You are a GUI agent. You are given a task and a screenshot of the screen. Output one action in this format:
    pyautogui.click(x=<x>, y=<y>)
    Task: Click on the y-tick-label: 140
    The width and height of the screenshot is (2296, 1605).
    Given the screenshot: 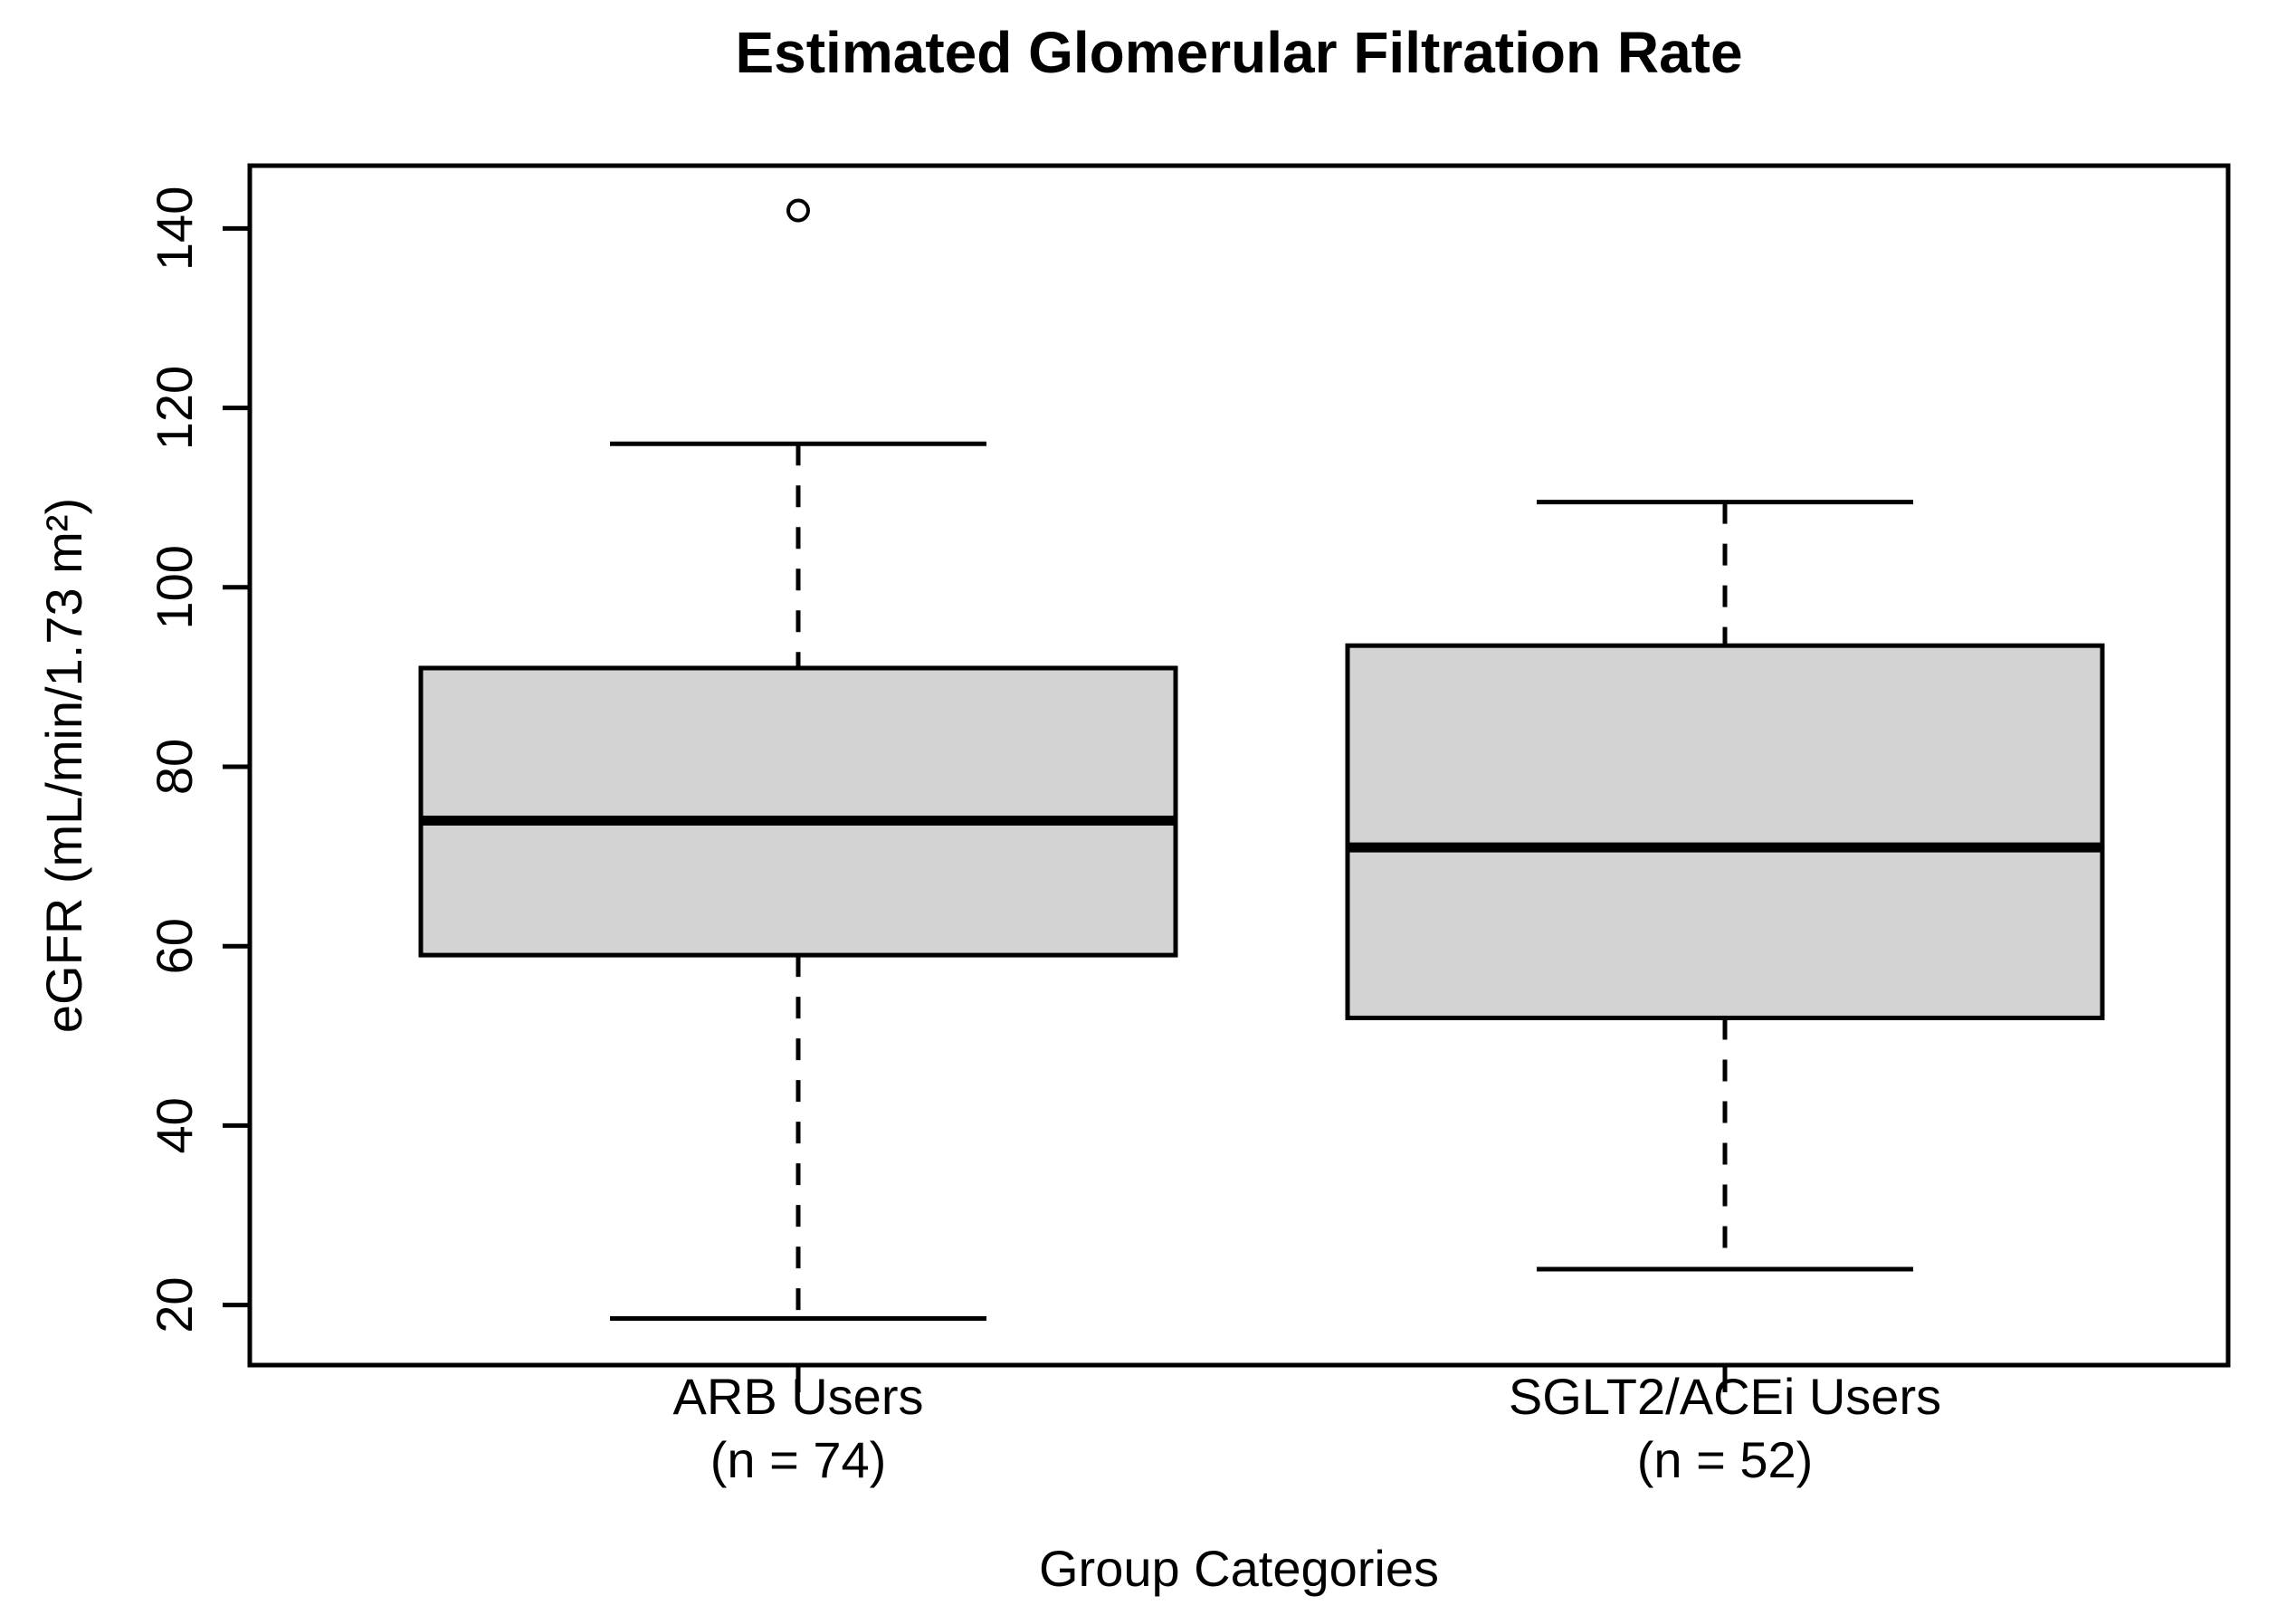 What is the action you would take?
    pyautogui.click(x=175, y=228)
    